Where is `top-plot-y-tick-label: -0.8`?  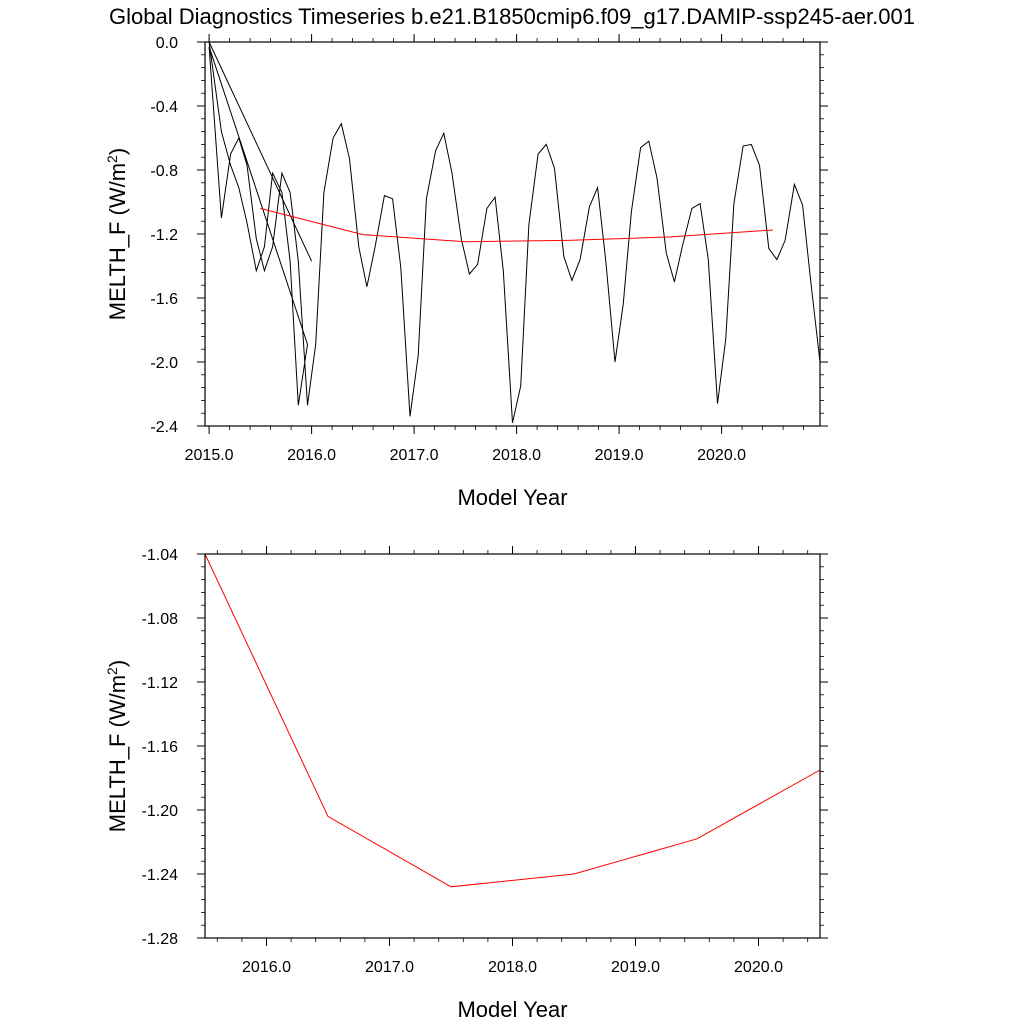 top-plot-y-tick-label: -0.8 is located at coordinates (164, 171).